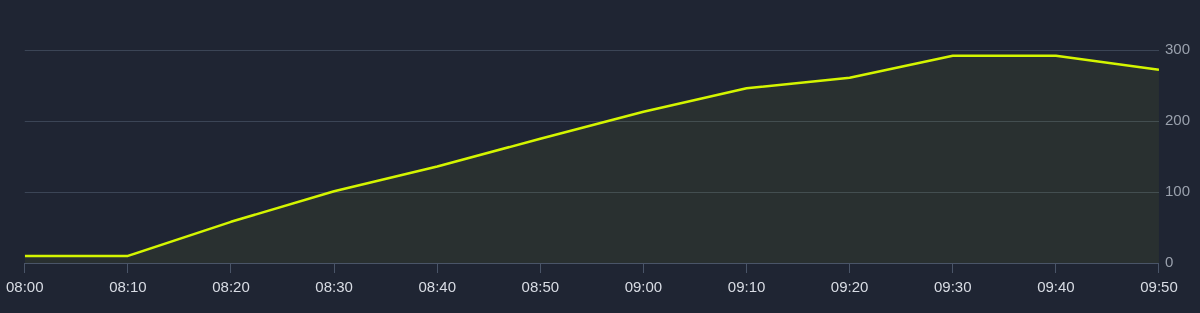 The width and height of the screenshot is (1200, 313). What do you see at coordinates (1056, 287) in the screenshot?
I see `x-tick-label: 09:40` at bounding box center [1056, 287].